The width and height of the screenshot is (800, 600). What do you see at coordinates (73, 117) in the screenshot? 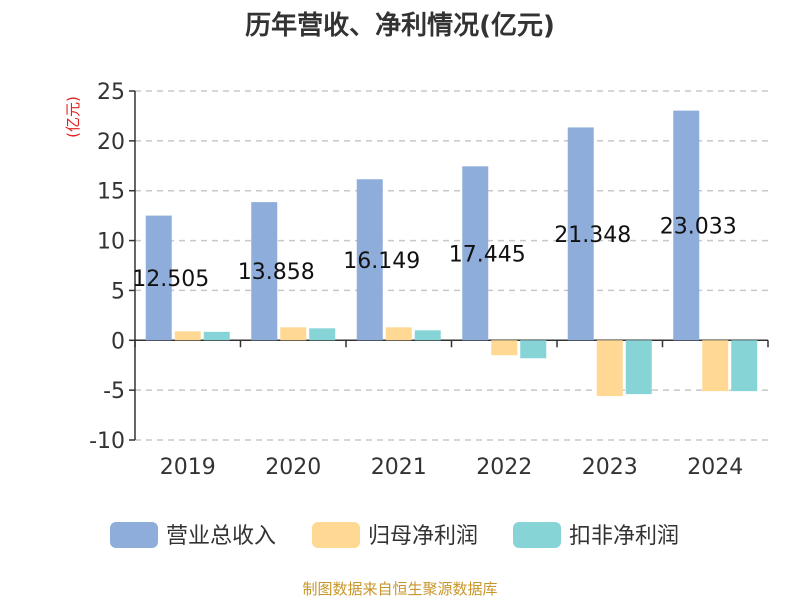
I see `y-axis-unit-label: (亿元)` at bounding box center [73, 117].